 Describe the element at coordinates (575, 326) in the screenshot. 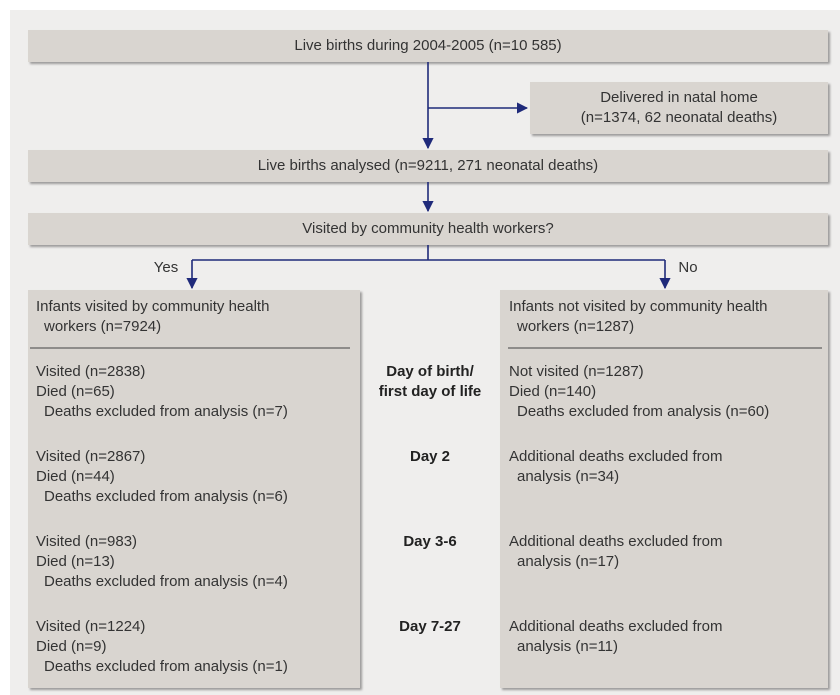

I see `header-text: workers (n=1287)` at that location.